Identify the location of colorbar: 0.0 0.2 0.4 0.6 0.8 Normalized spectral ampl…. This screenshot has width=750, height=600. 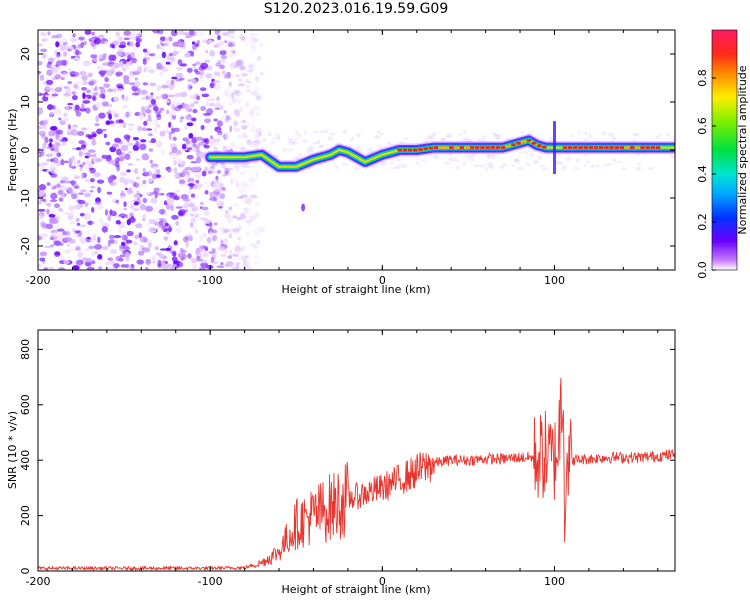
(722, 154).